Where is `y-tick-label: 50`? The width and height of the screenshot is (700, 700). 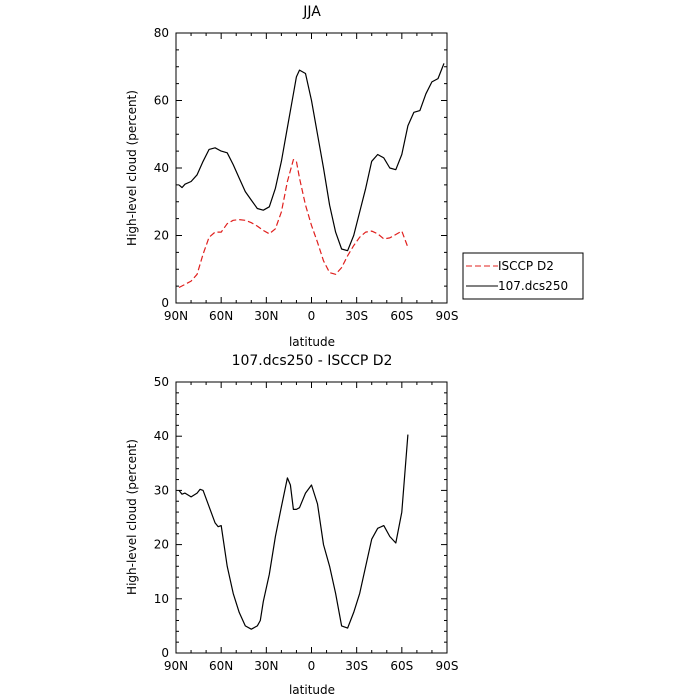 y-tick-label: 50 is located at coordinates (161, 382).